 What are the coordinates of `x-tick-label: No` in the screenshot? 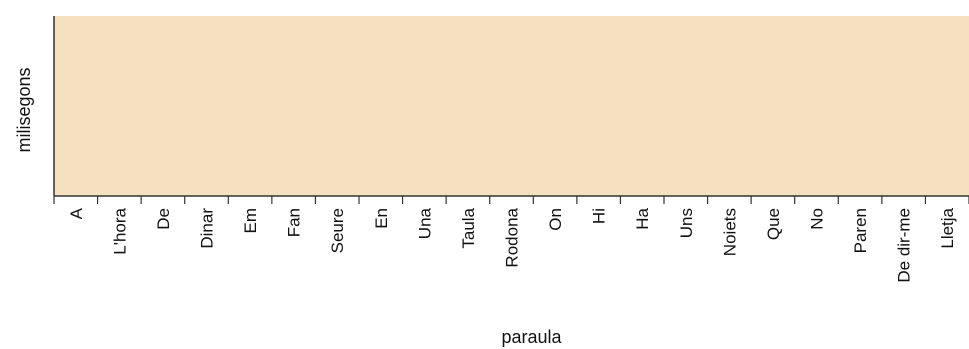 It's located at (817, 219).